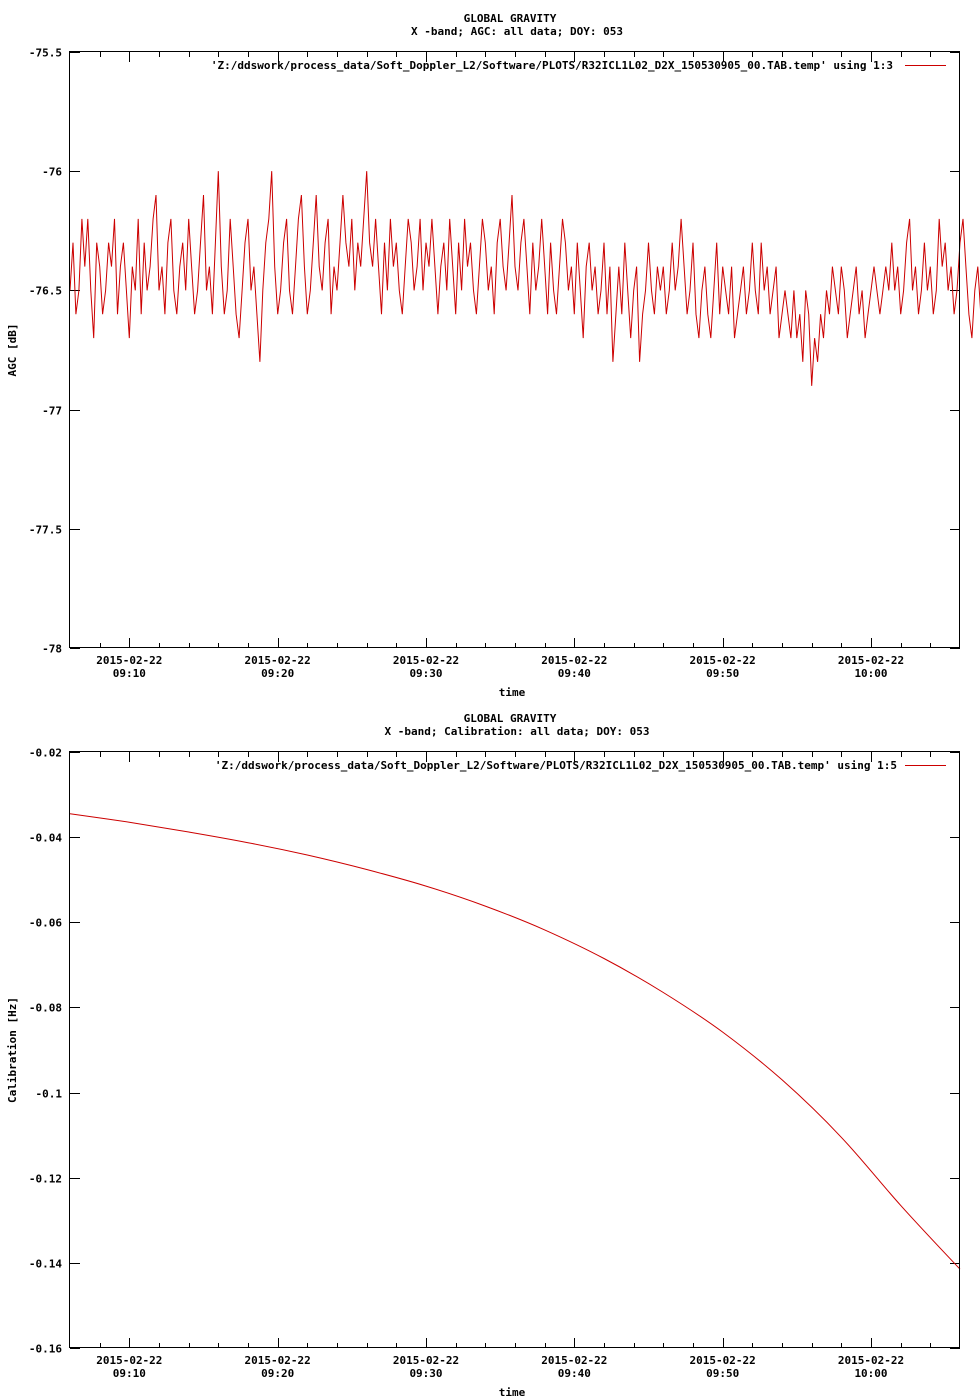  I want to click on calibration-y-tick-label: -0.1, so click(49, 1094).